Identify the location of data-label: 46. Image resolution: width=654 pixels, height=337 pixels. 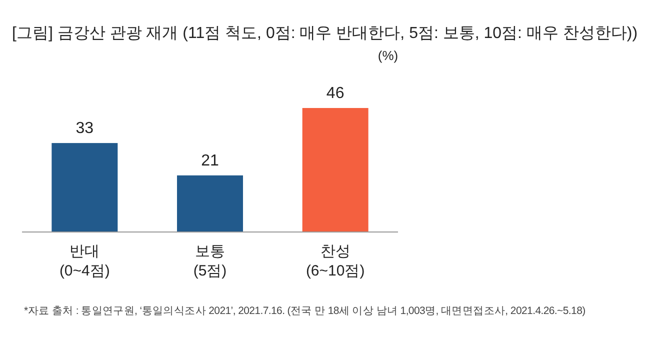
(335, 93).